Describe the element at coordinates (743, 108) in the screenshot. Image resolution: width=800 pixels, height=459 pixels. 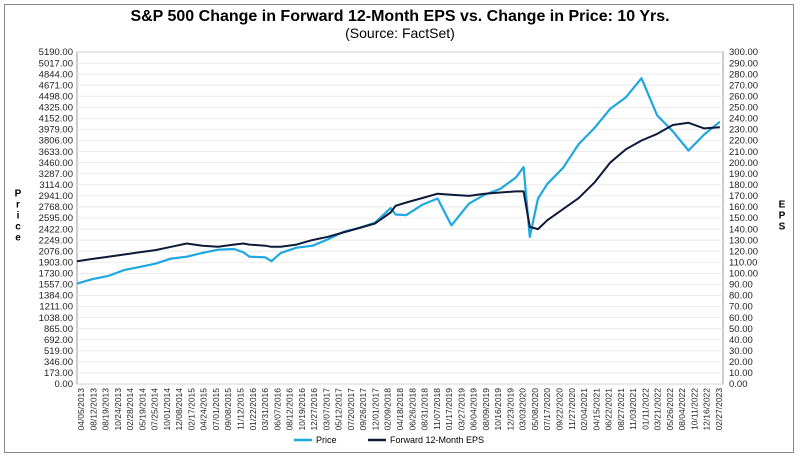
I see `y-tick-right: 250.00` at that location.